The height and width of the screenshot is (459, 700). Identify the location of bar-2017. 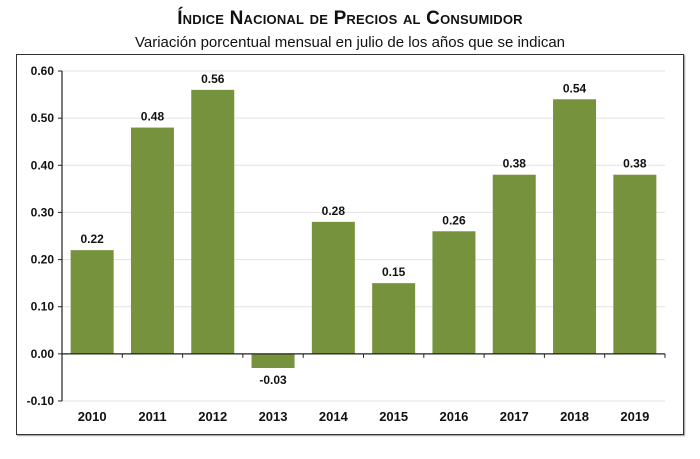
(514, 264).